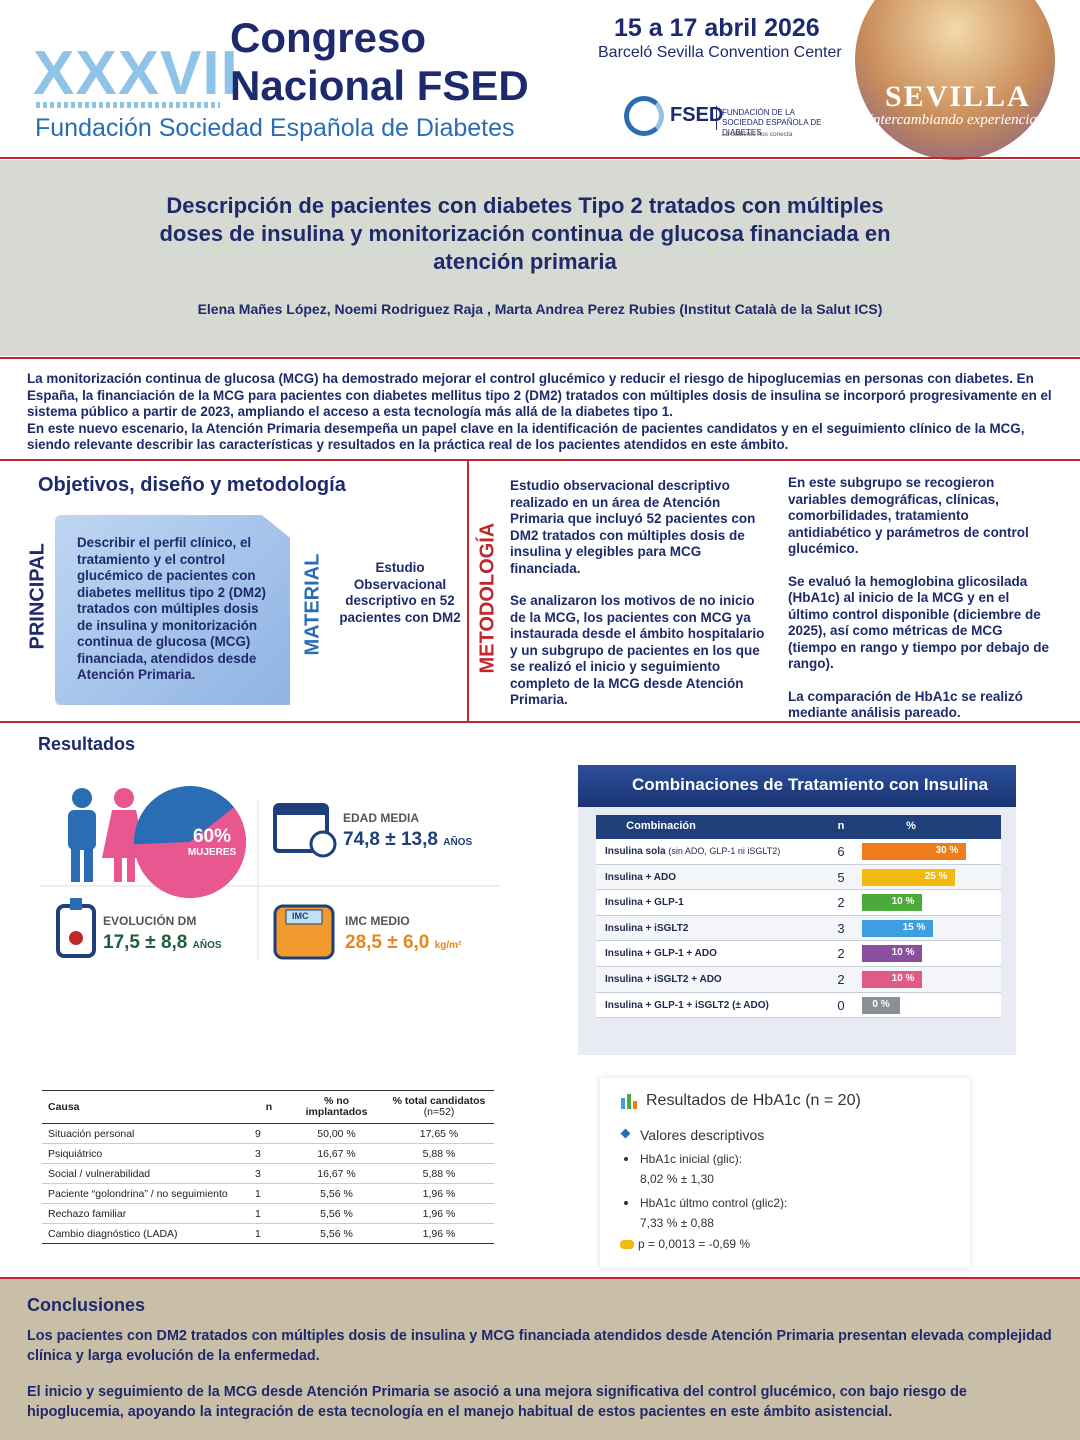 Image resolution: width=1080 pixels, height=1440 pixels. Describe the element at coordinates (86, 1305) in the screenshot. I see `section-heading: Conclusiones` at that location.